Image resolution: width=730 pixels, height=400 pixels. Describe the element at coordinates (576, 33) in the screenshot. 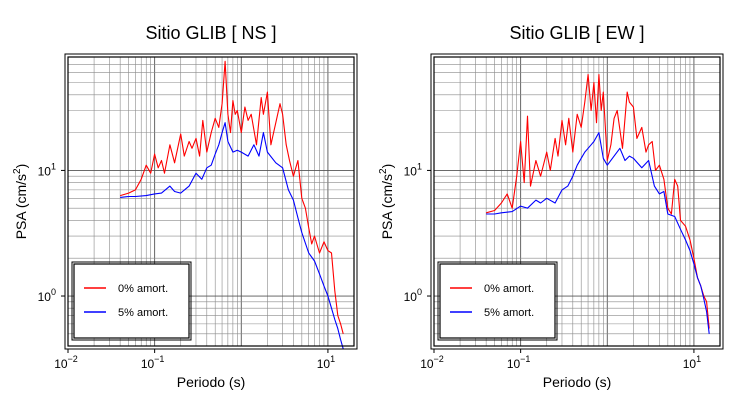

I see `chart-title: Sitio GLIB [ EW ]` at that location.